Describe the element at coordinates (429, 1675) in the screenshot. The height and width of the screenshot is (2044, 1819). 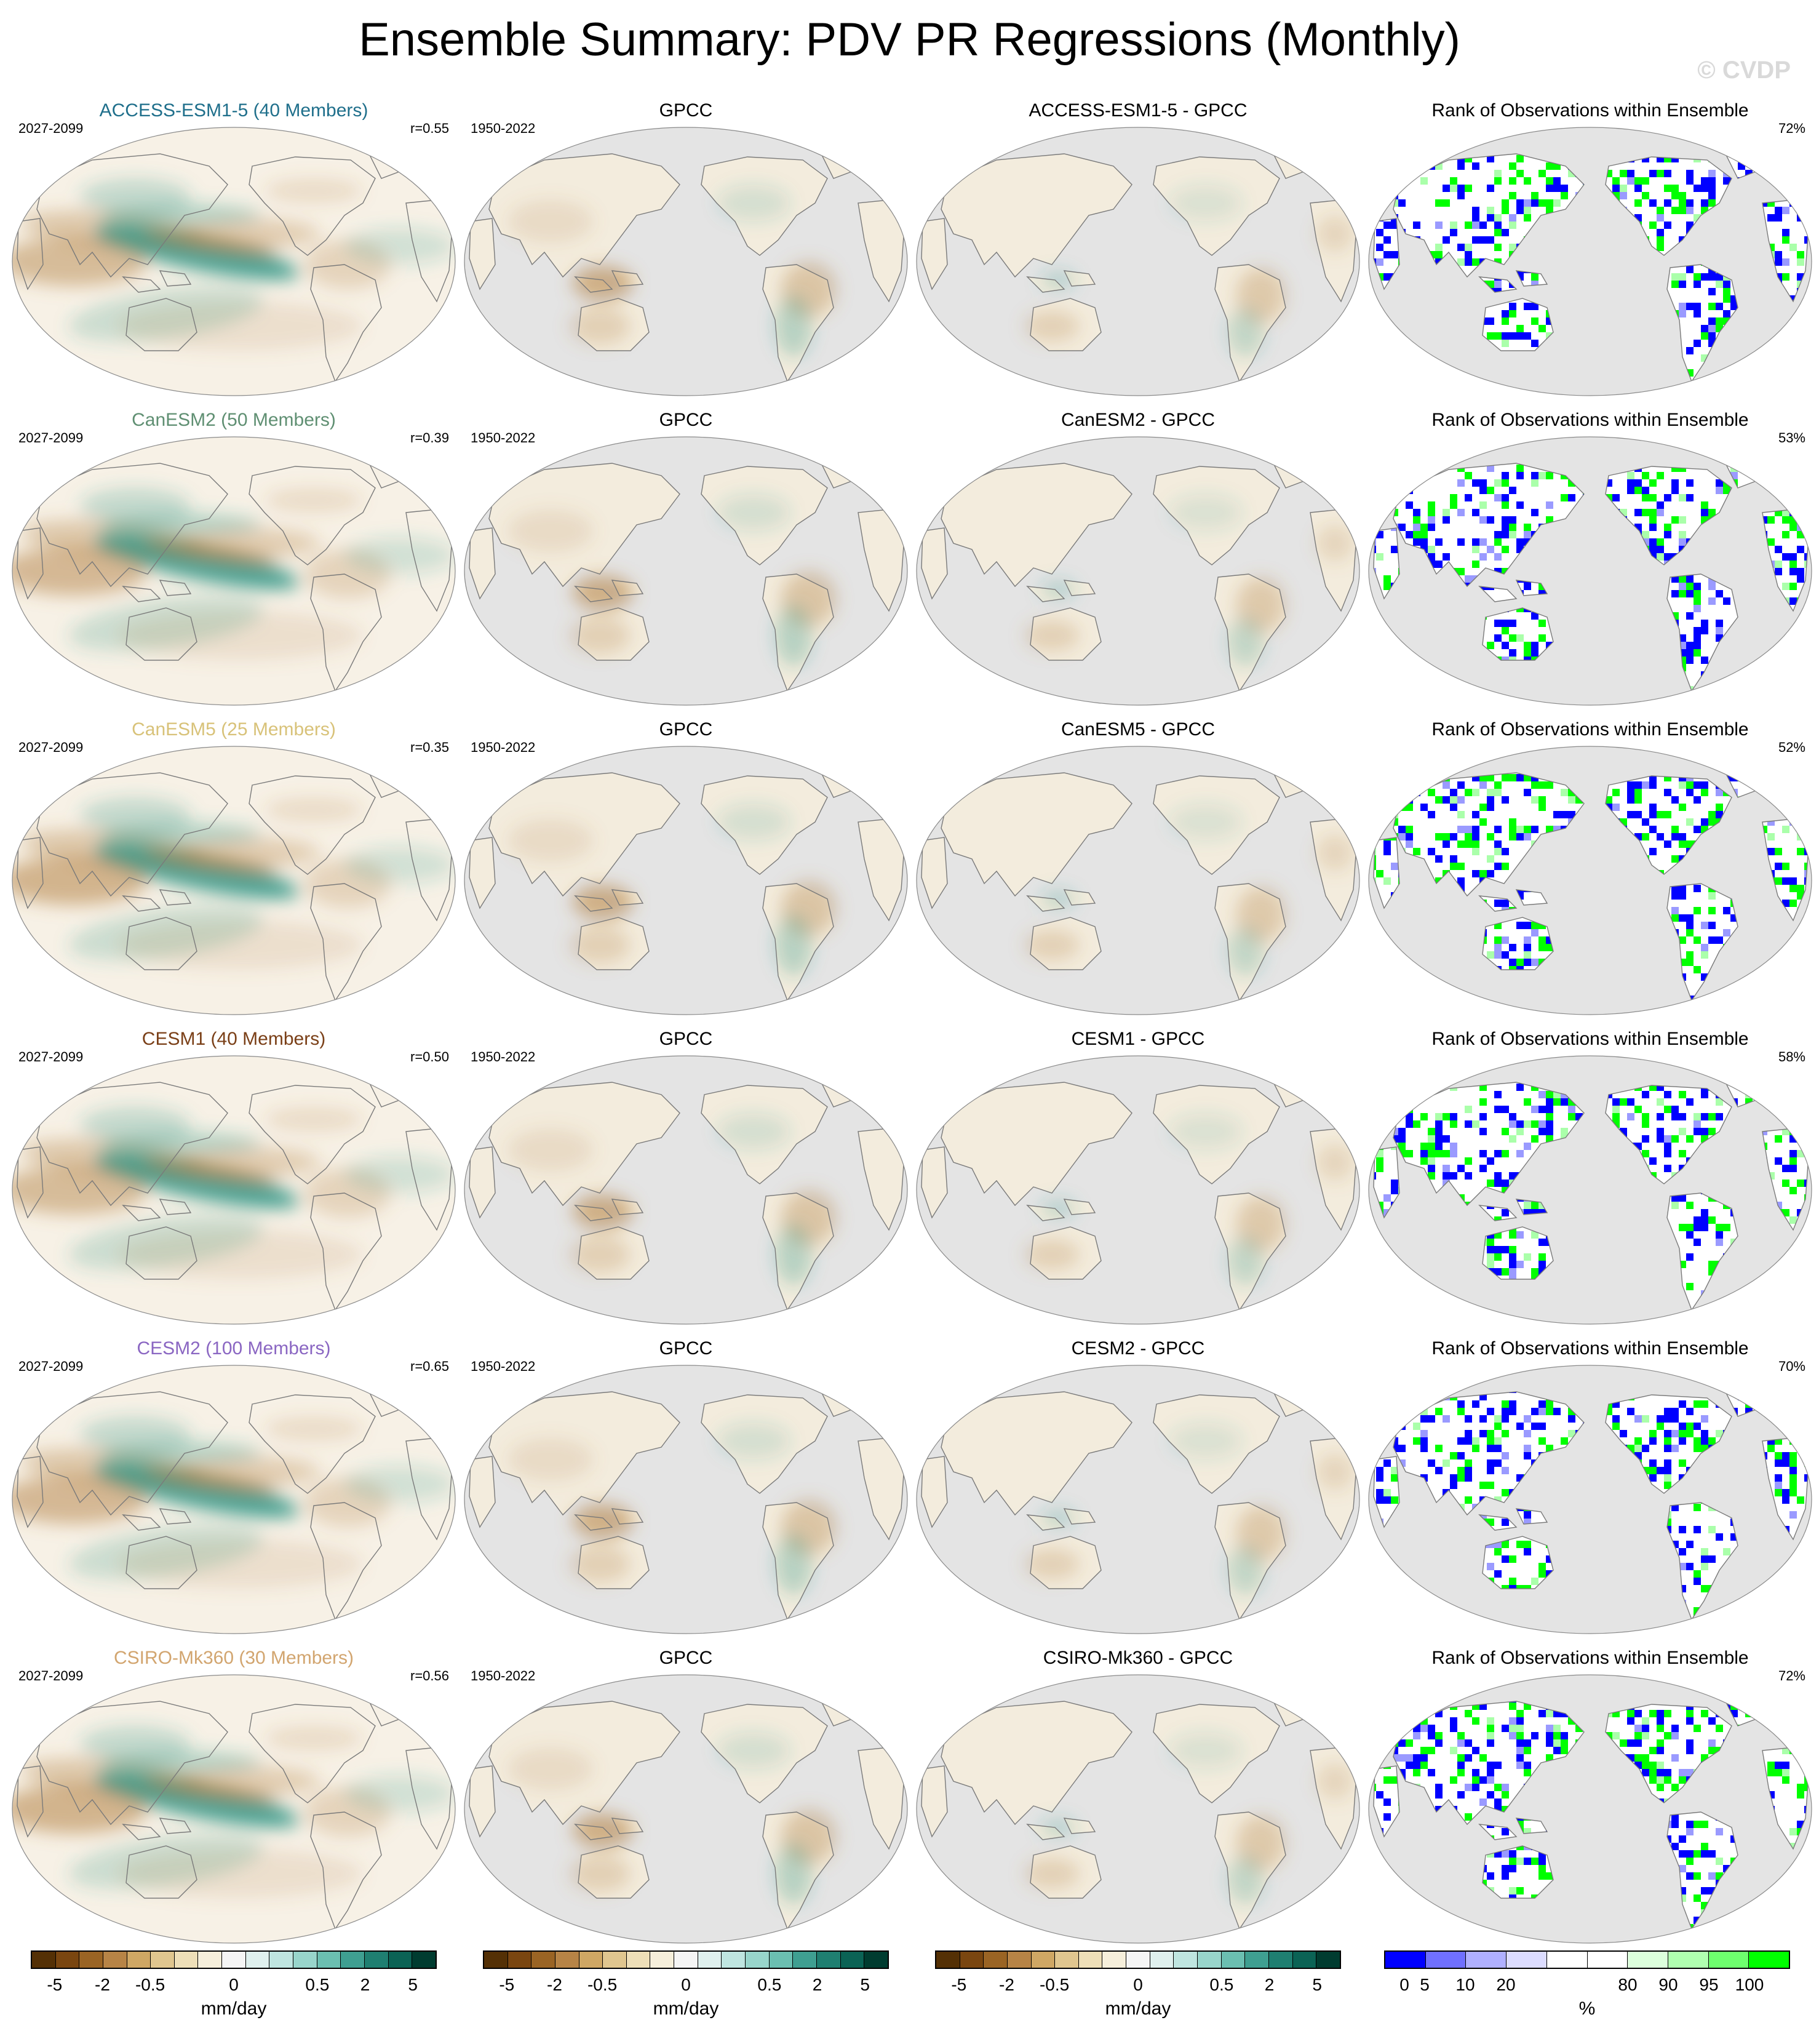
I see `pattern-correlation: r=0.56` at that location.